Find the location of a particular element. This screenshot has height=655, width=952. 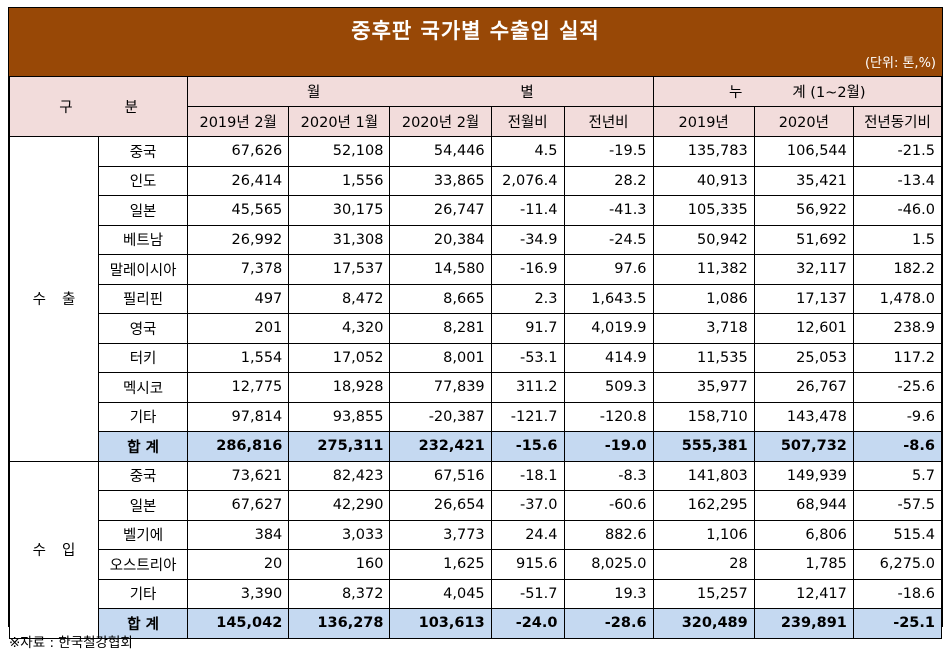

table-cell: 2,076.4 is located at coordinates (527, 180).